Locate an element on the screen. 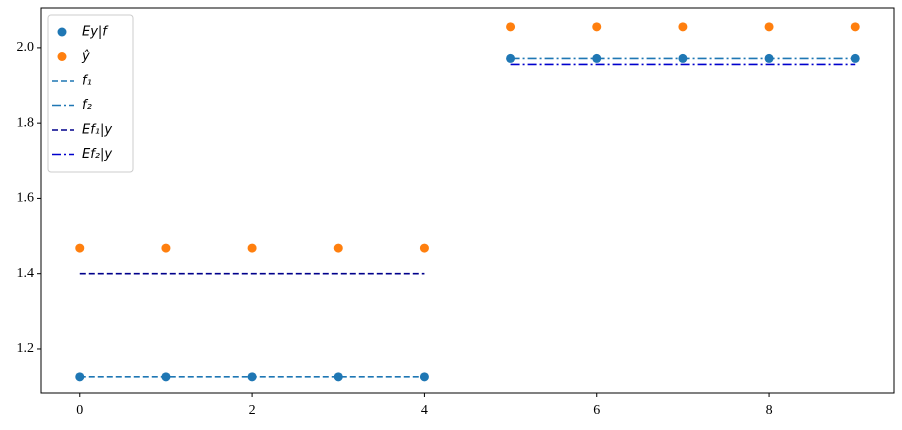 This screenshot has height=430, width=902. legend-label: f₁ is located at coordinates (87, 81).